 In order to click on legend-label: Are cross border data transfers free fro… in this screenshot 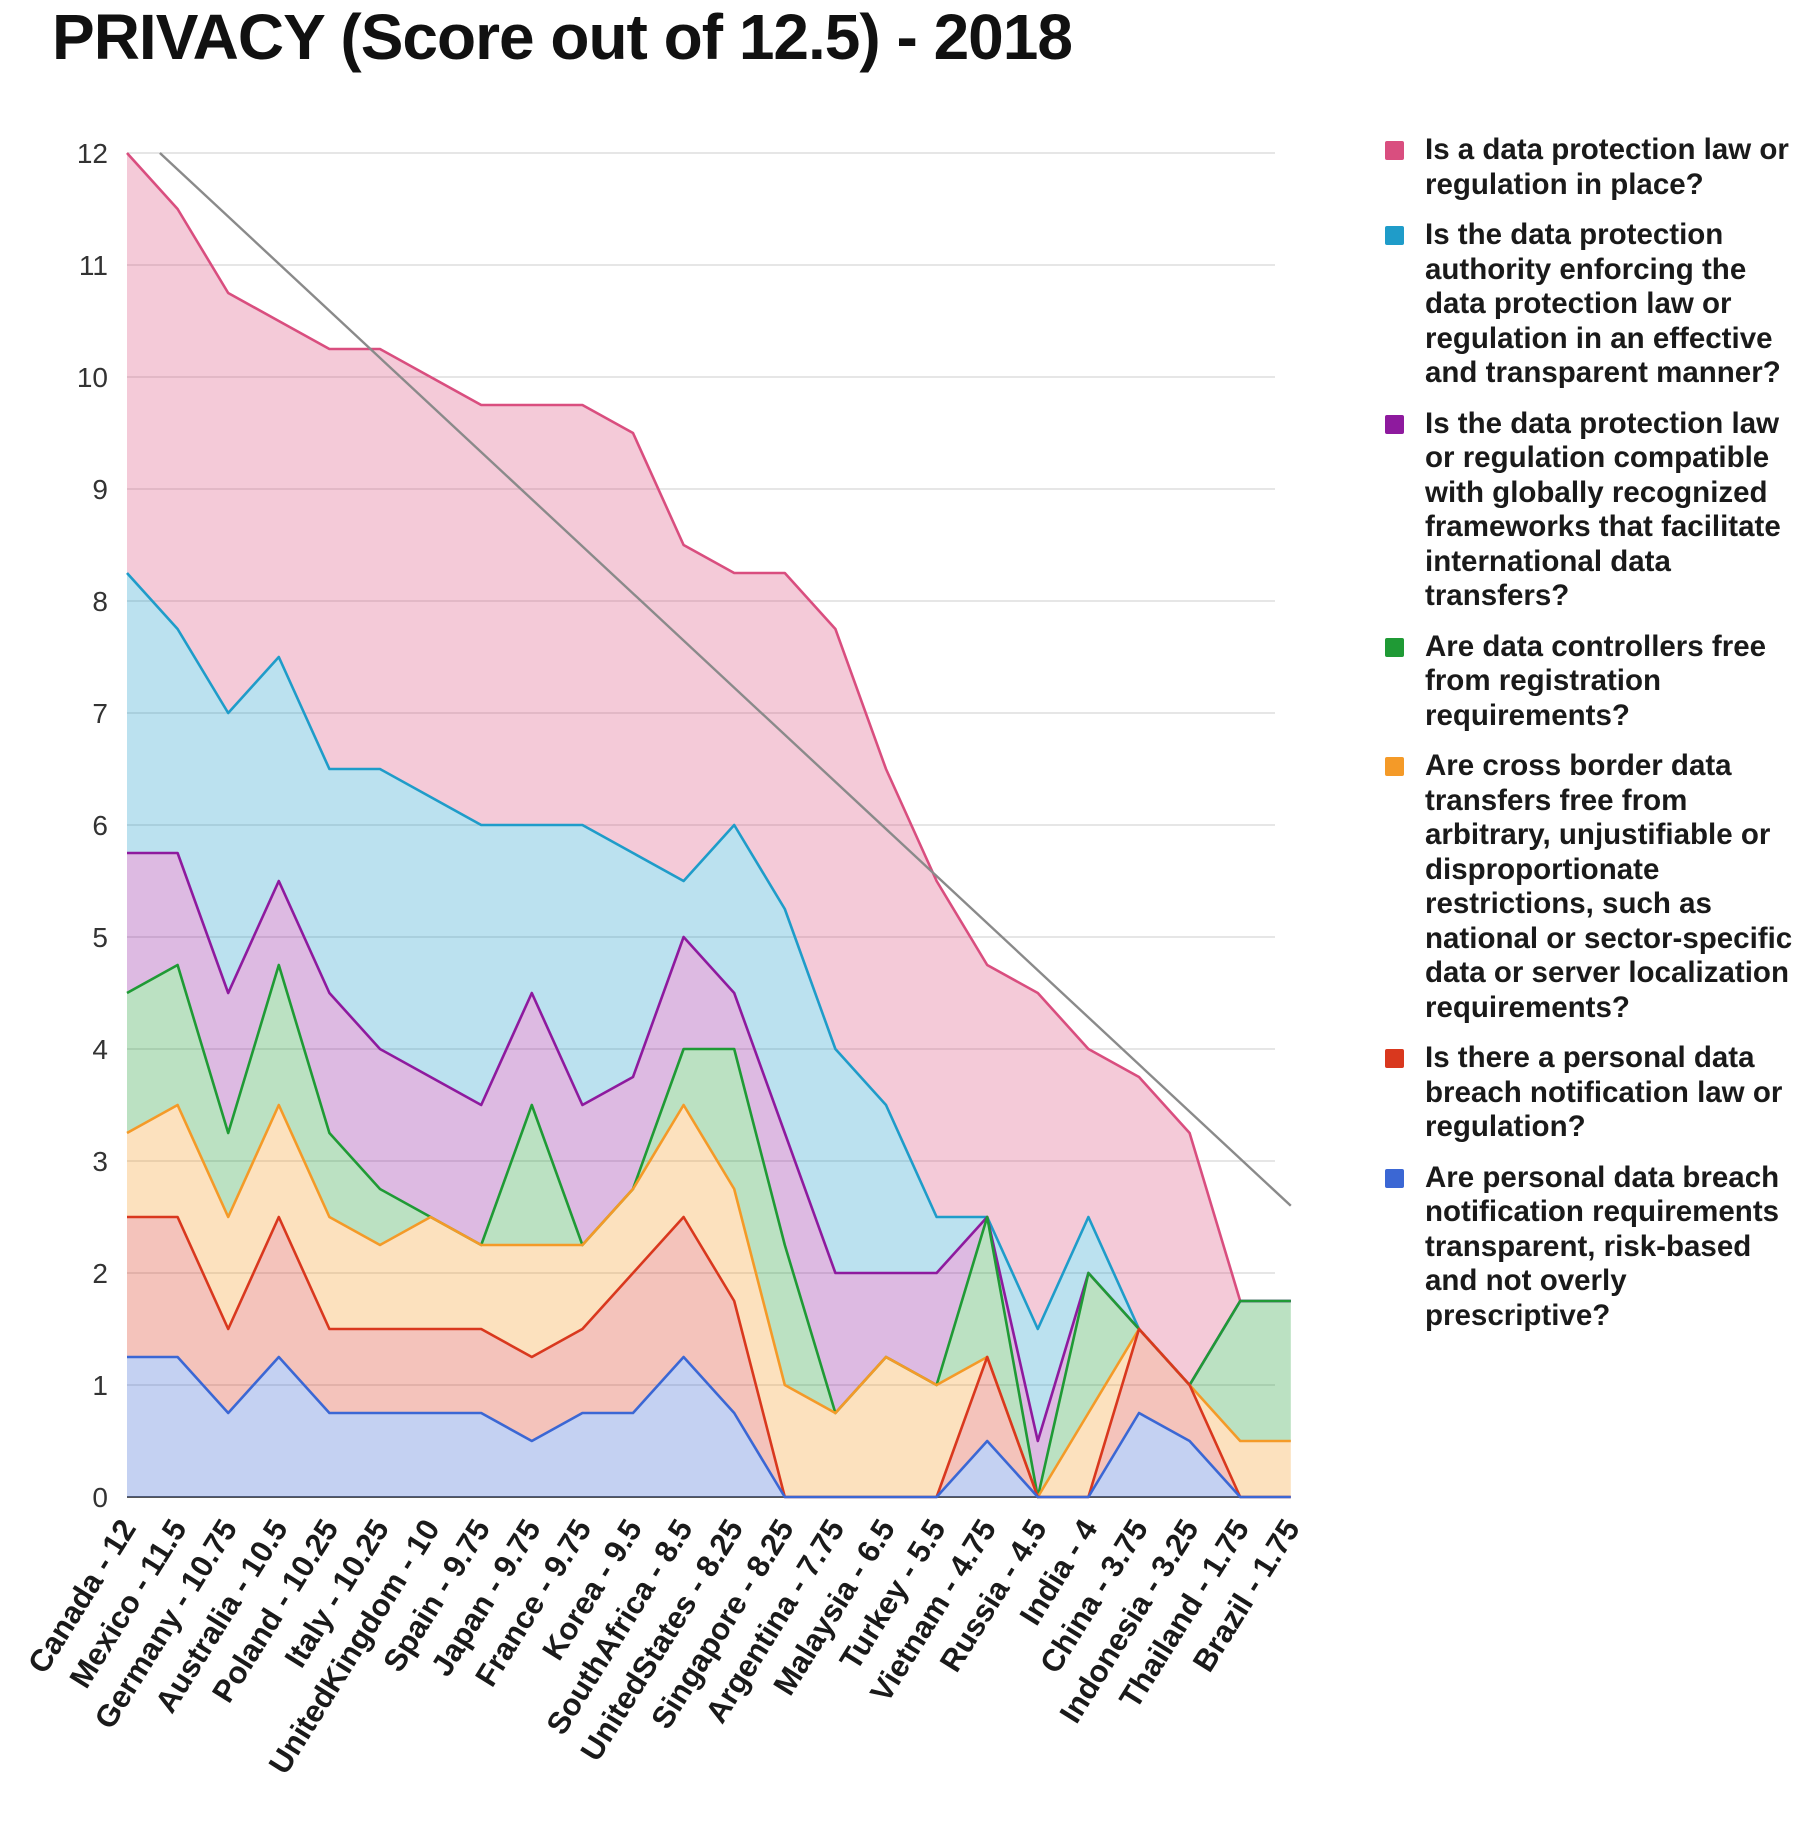, I will do `click(1609, 886)`.